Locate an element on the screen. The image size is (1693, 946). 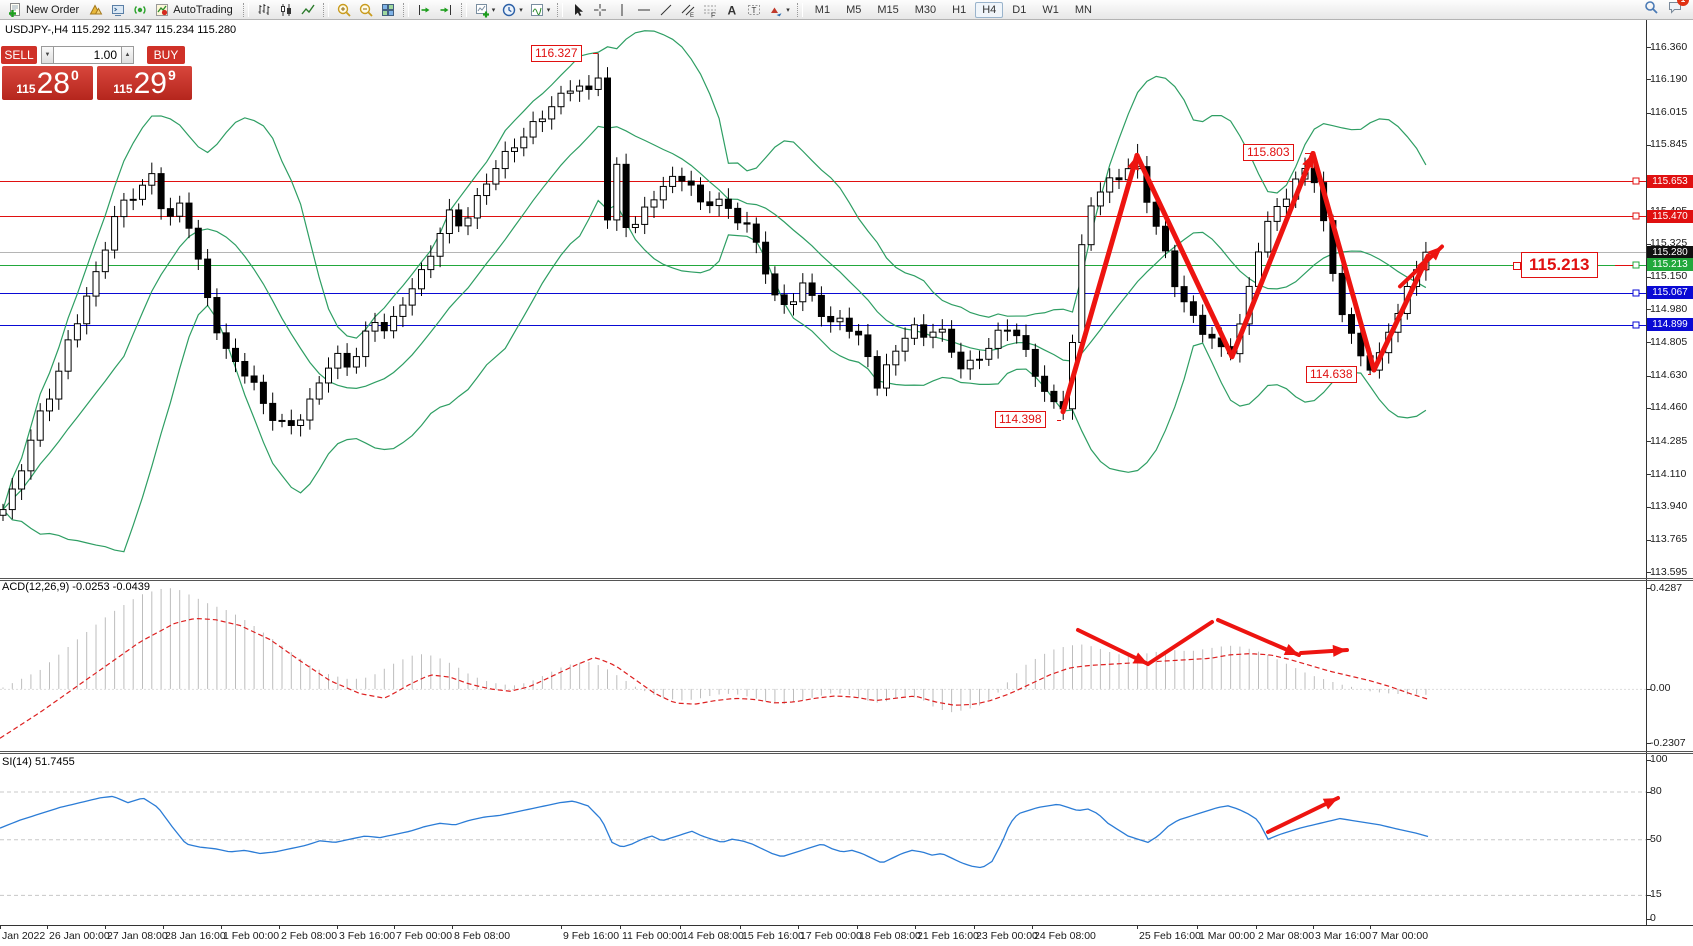
ask-price-box: 115 29 9 is located at coordinates (144, 83).